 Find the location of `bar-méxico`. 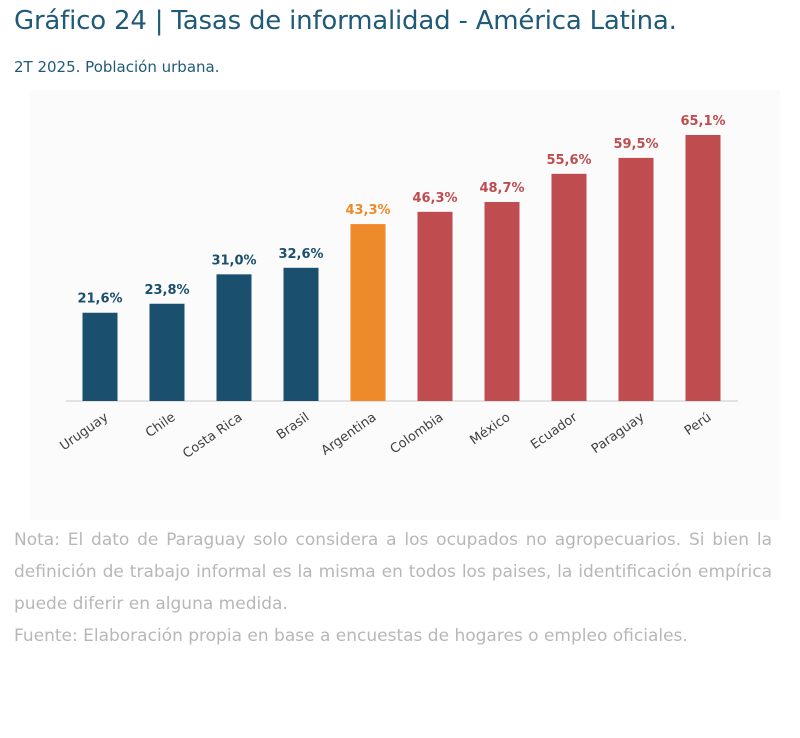

bar-méxico is located at coordinates (502, 301).